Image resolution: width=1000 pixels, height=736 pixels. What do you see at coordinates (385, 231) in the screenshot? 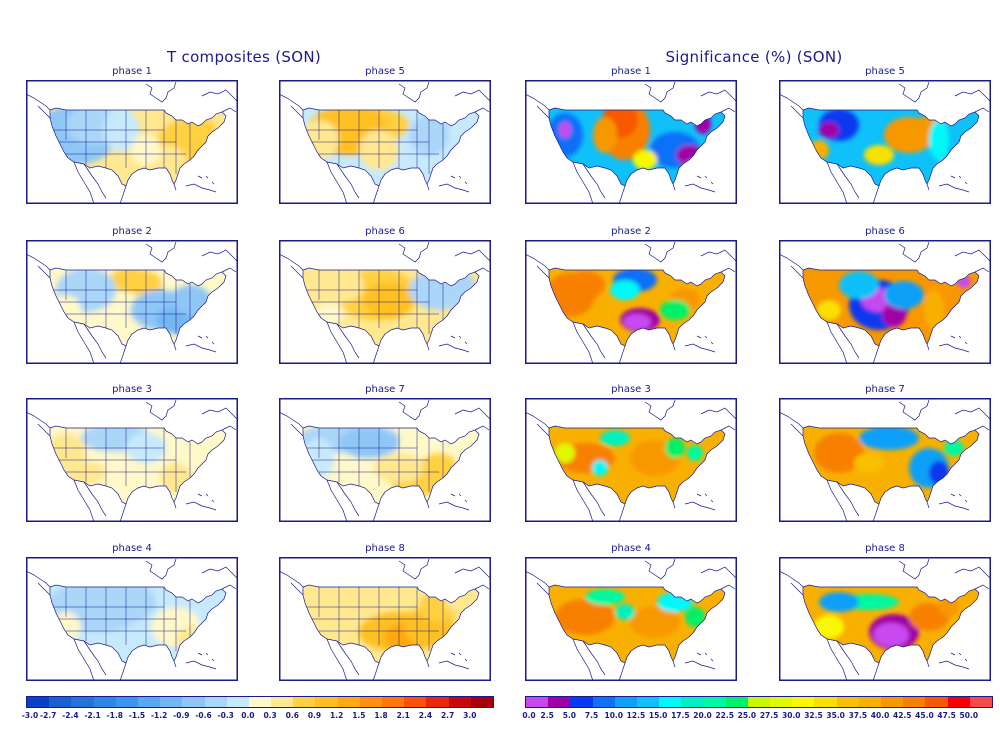
I see `panel-title: phase 6` at bounding box center [385, 231].